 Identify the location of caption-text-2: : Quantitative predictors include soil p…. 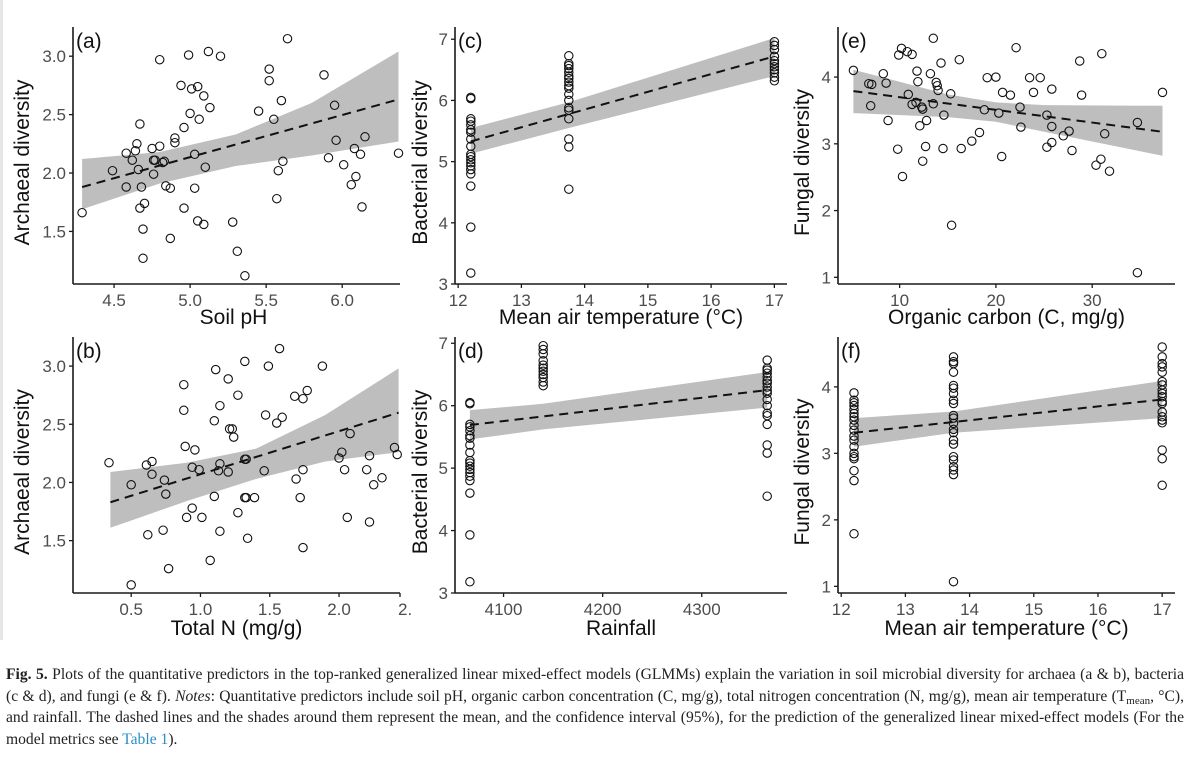
(668, 696).